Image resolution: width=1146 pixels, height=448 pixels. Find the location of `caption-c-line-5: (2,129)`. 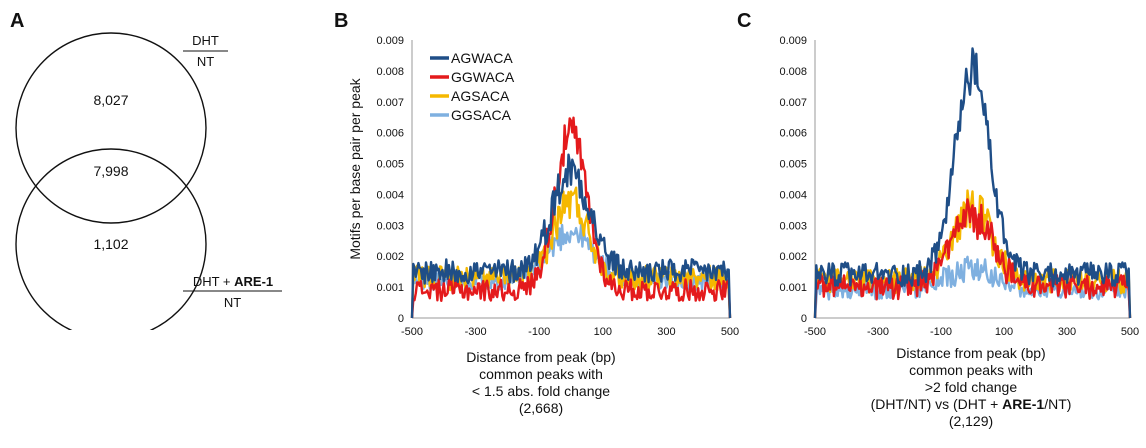

caption-c-line-5: (2,129) is located at coordinates (971, 421).